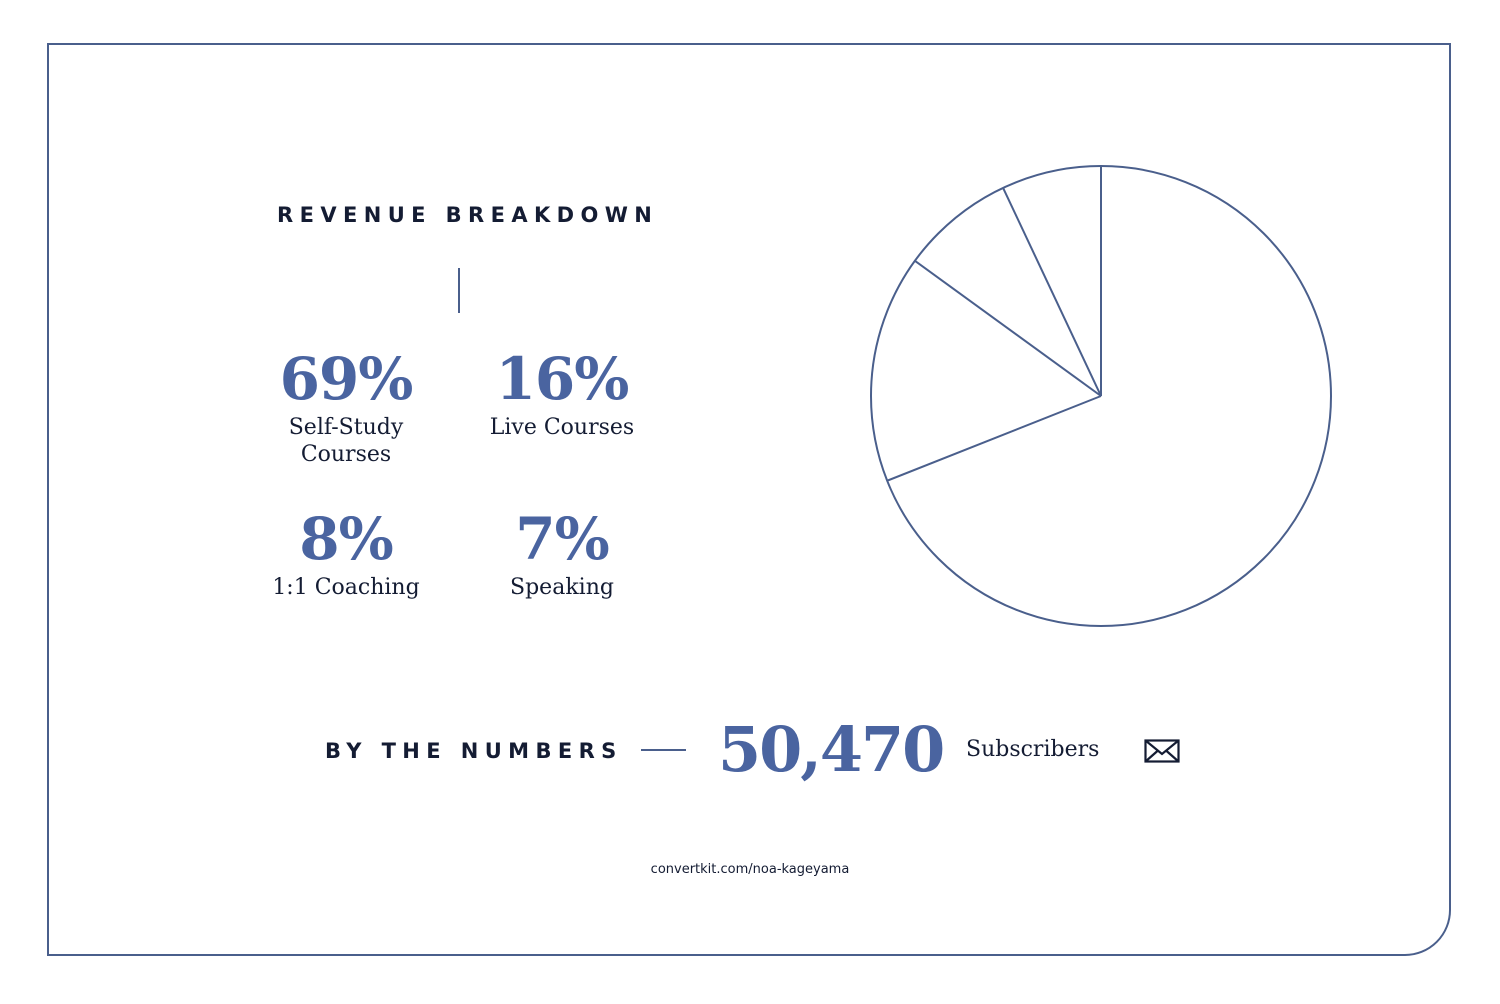 The height and width of the screenshot is (1004, 1500). Describe the element at coordinates (346, 587) in the screenshot. I see `stat-label: 1:1 Coaching` at that location.